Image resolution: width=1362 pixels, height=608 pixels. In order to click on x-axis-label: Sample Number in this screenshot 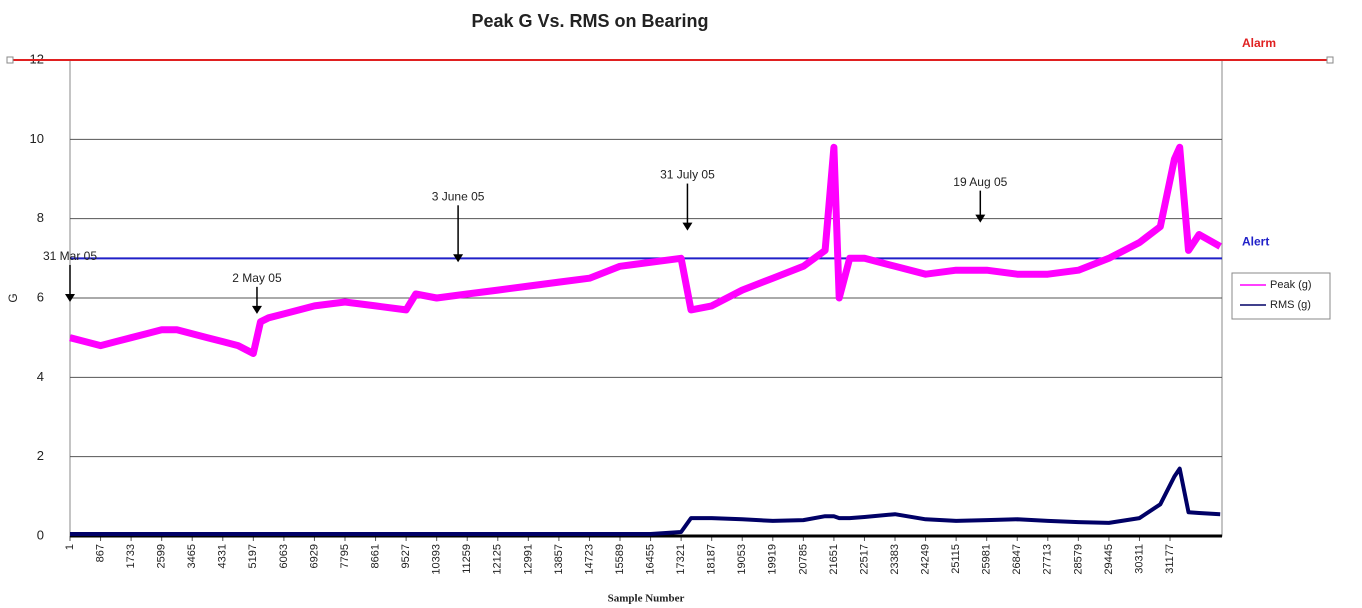, I will do `click(646, 599)`.